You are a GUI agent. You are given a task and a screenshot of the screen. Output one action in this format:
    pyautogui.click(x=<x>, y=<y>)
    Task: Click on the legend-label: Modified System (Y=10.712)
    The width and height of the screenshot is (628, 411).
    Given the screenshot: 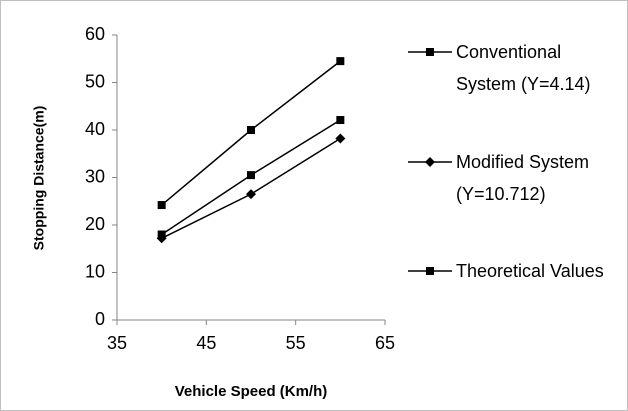 What is the action you would take?
    pyautogui.click(x=523, y=178)
    